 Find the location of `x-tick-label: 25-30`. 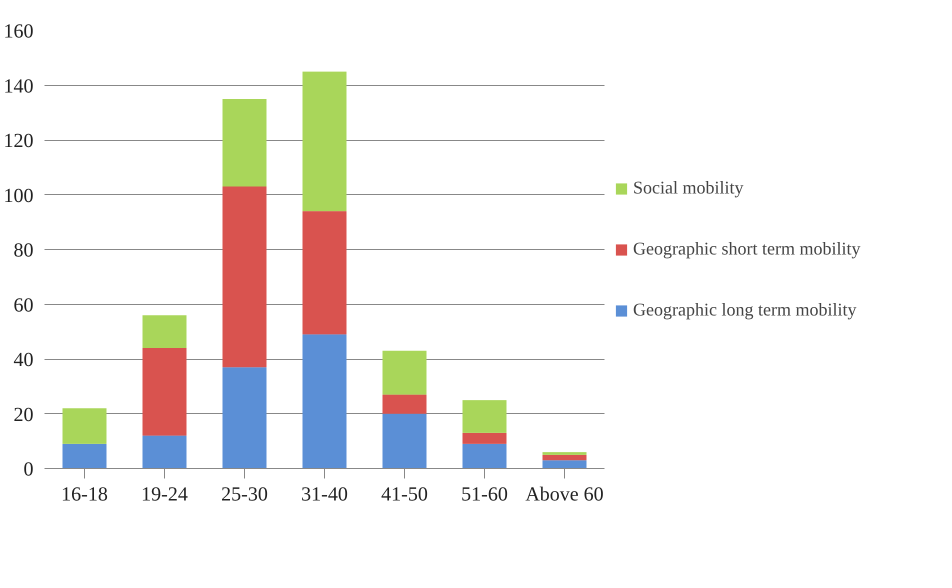

x-tick-label: 25-30 is located at coordinates (244, 495).